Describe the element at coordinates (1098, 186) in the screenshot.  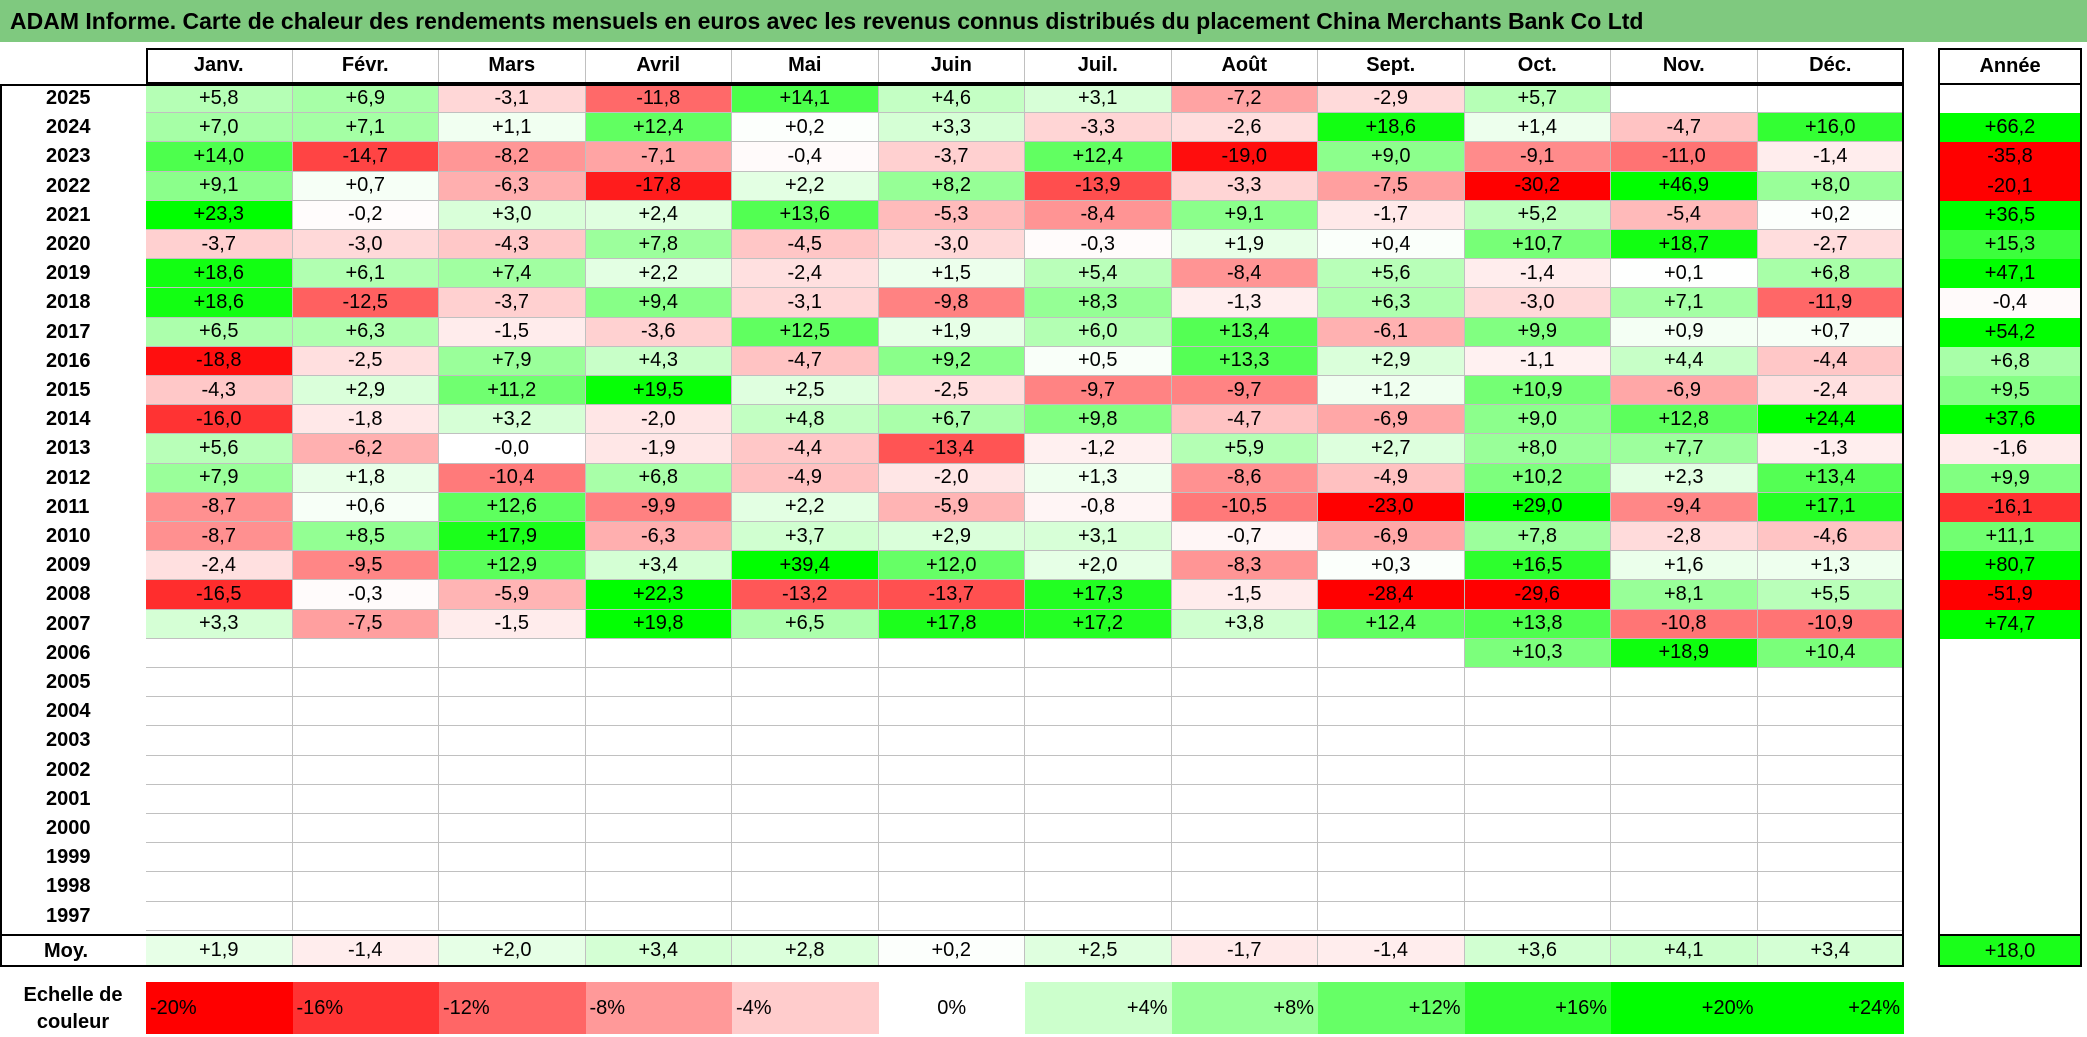
I see `heatmap-cell: -13,9` at that location.